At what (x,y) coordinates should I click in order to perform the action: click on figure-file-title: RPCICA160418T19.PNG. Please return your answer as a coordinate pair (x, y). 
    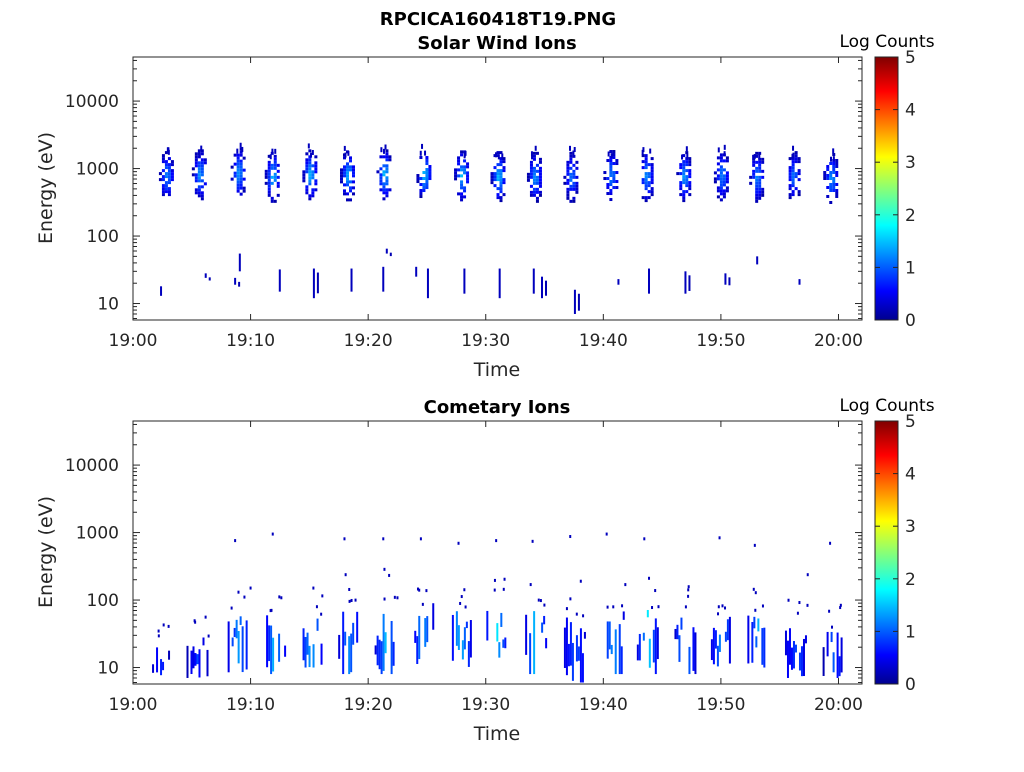
    Looking at the image, I should click on (498, 19).